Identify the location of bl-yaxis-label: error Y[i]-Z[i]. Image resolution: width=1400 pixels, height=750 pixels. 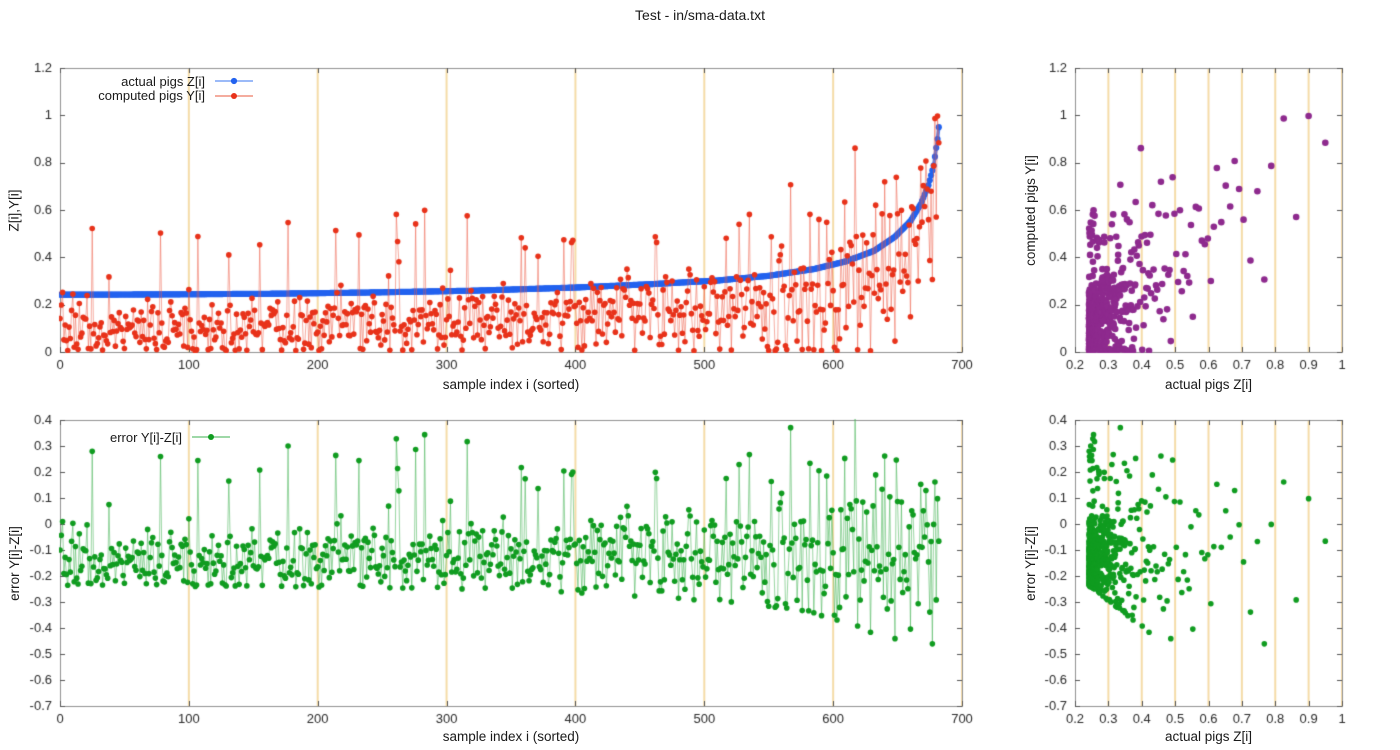
(14, 563).